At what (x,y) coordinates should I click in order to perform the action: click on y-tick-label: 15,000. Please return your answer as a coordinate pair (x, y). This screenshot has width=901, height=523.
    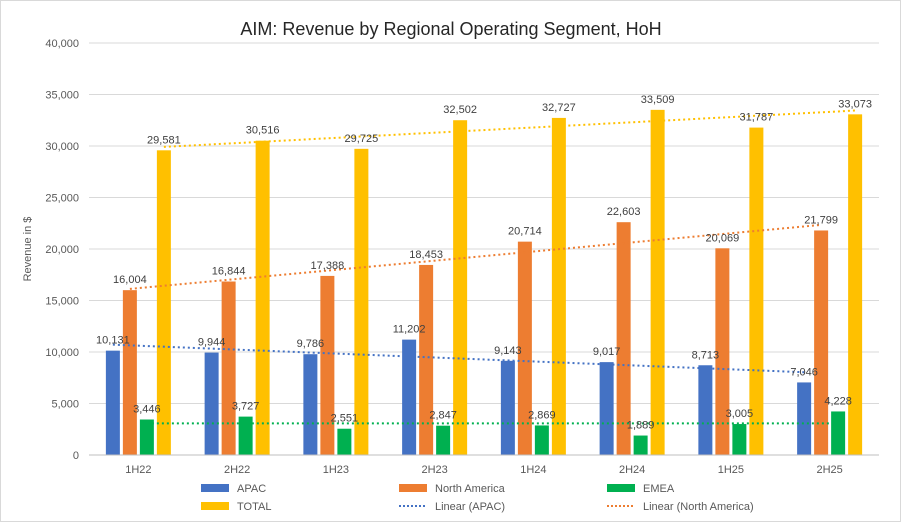
    Looking at the image, I should click on (62, 302).